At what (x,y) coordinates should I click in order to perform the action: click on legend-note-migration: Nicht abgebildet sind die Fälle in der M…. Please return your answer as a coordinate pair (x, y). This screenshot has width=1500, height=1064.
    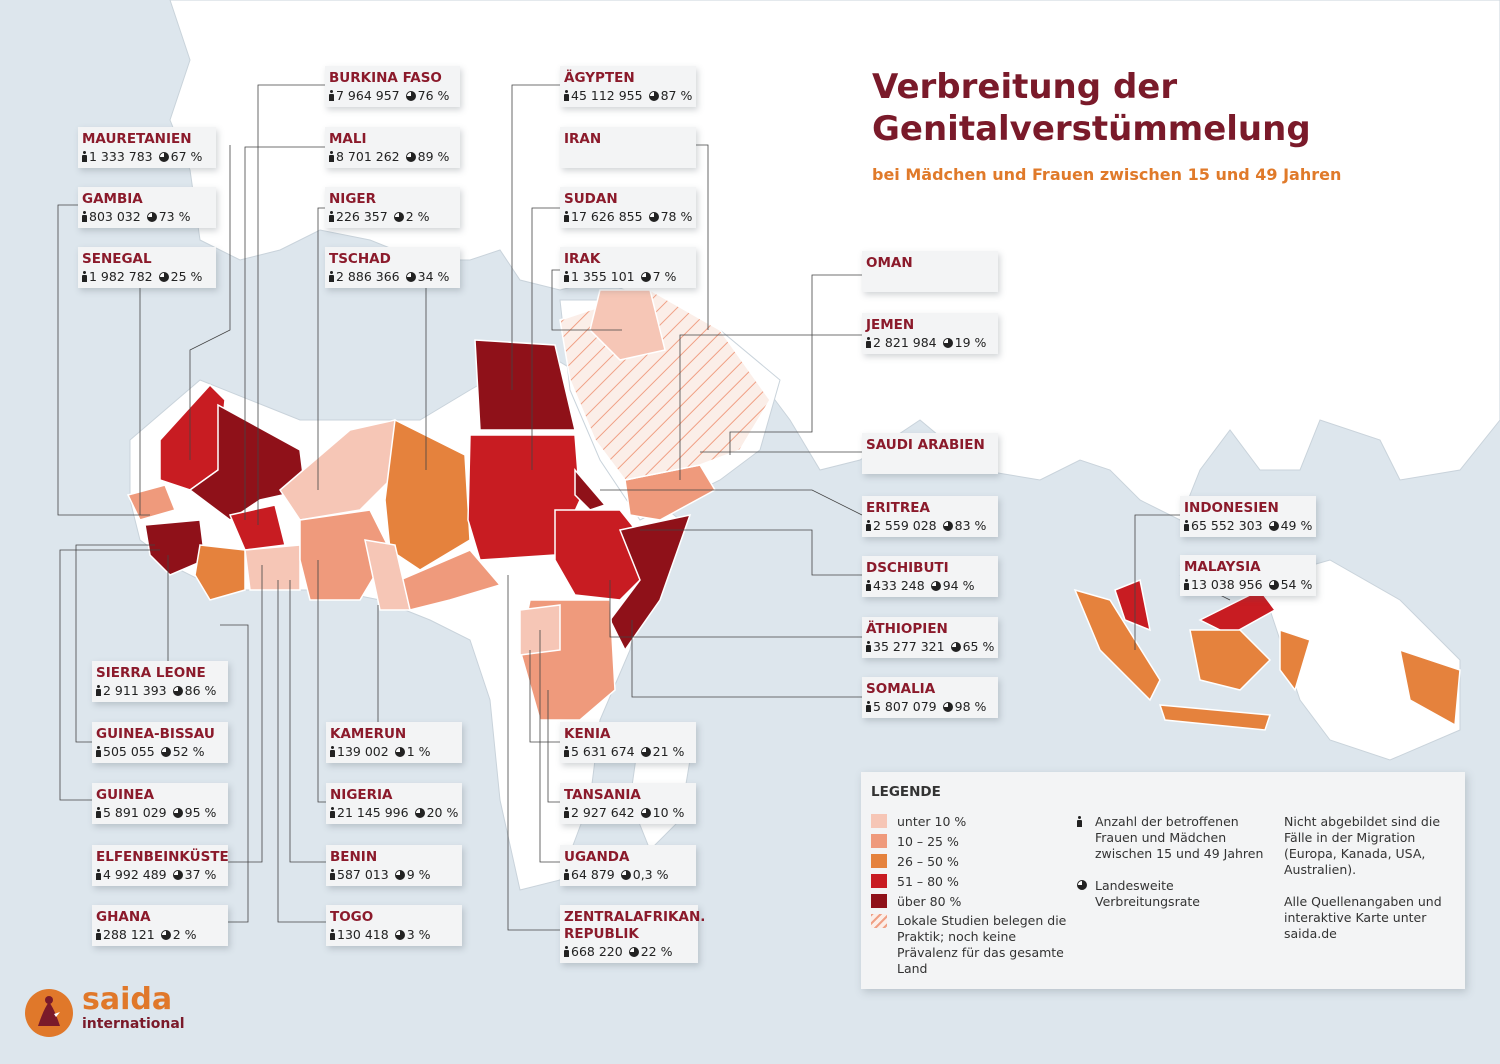
    Looking at the image, I should click on (1362, 845).